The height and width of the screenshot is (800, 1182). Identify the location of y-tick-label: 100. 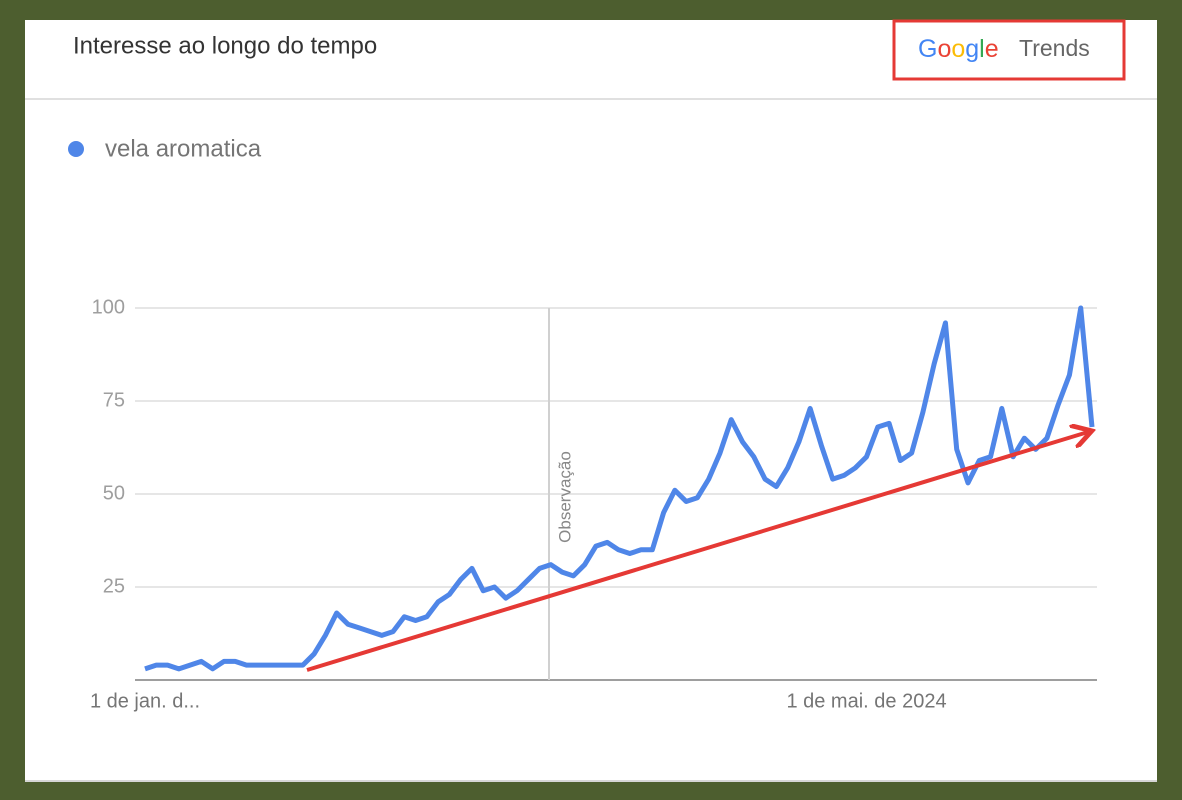
(108, 307).